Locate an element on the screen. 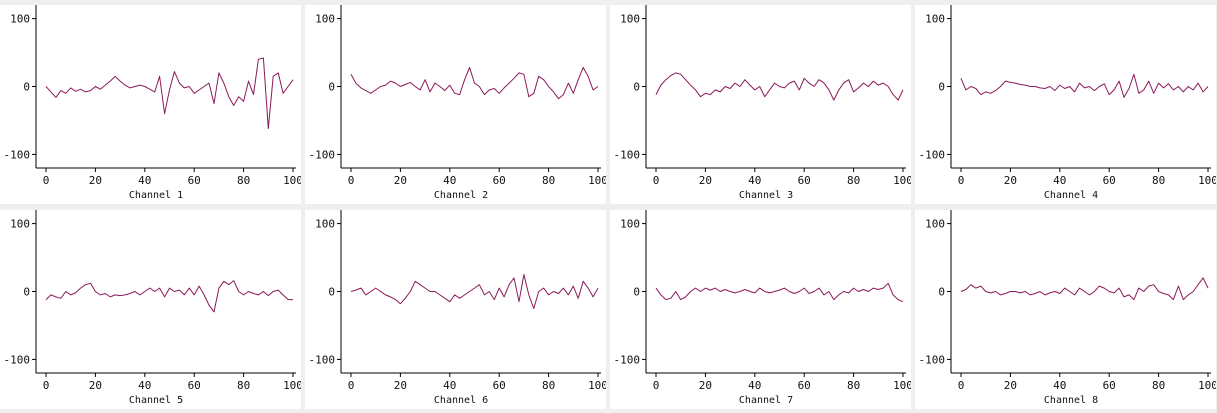 This screenshot has width=1217, height=413. channel-panel-8: -100 0 100 0 20 40 60 80 100 Channel 8 is located at coordinates (1065, 309).